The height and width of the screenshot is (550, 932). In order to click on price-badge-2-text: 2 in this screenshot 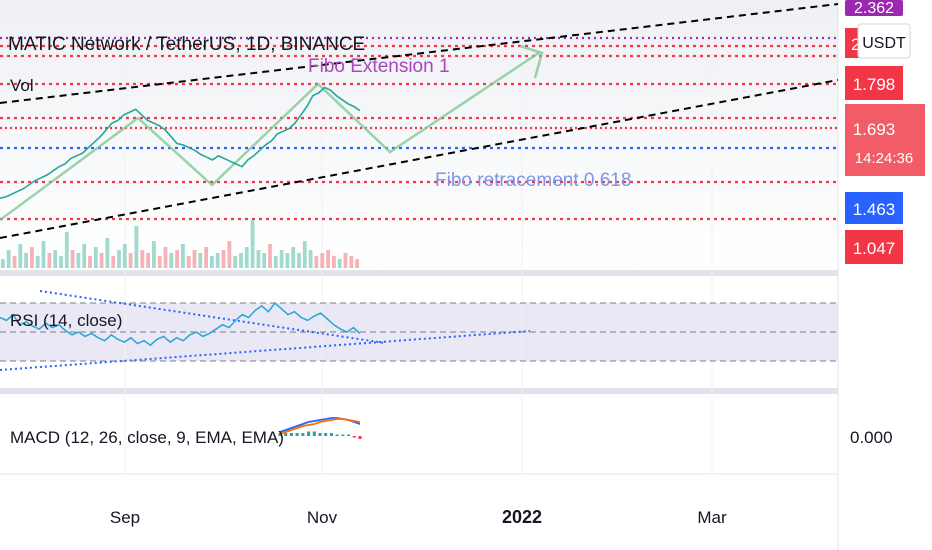, I will do `click(855, 44)`.